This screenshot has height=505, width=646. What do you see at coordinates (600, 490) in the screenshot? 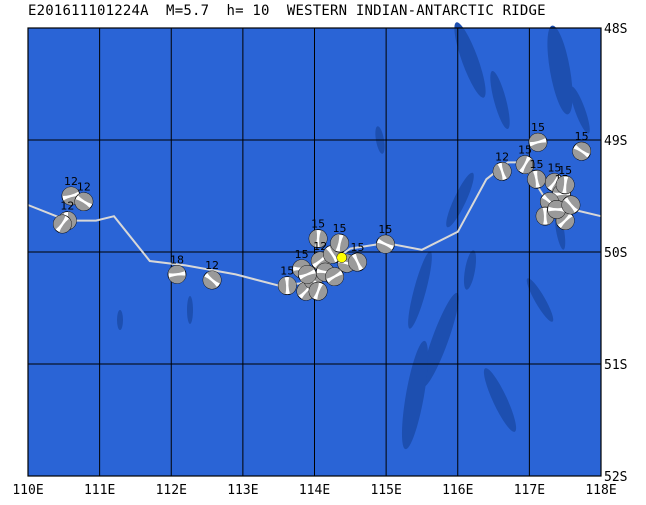
I see `lon-tick-label: 118E` at bounding box center [600, 490].